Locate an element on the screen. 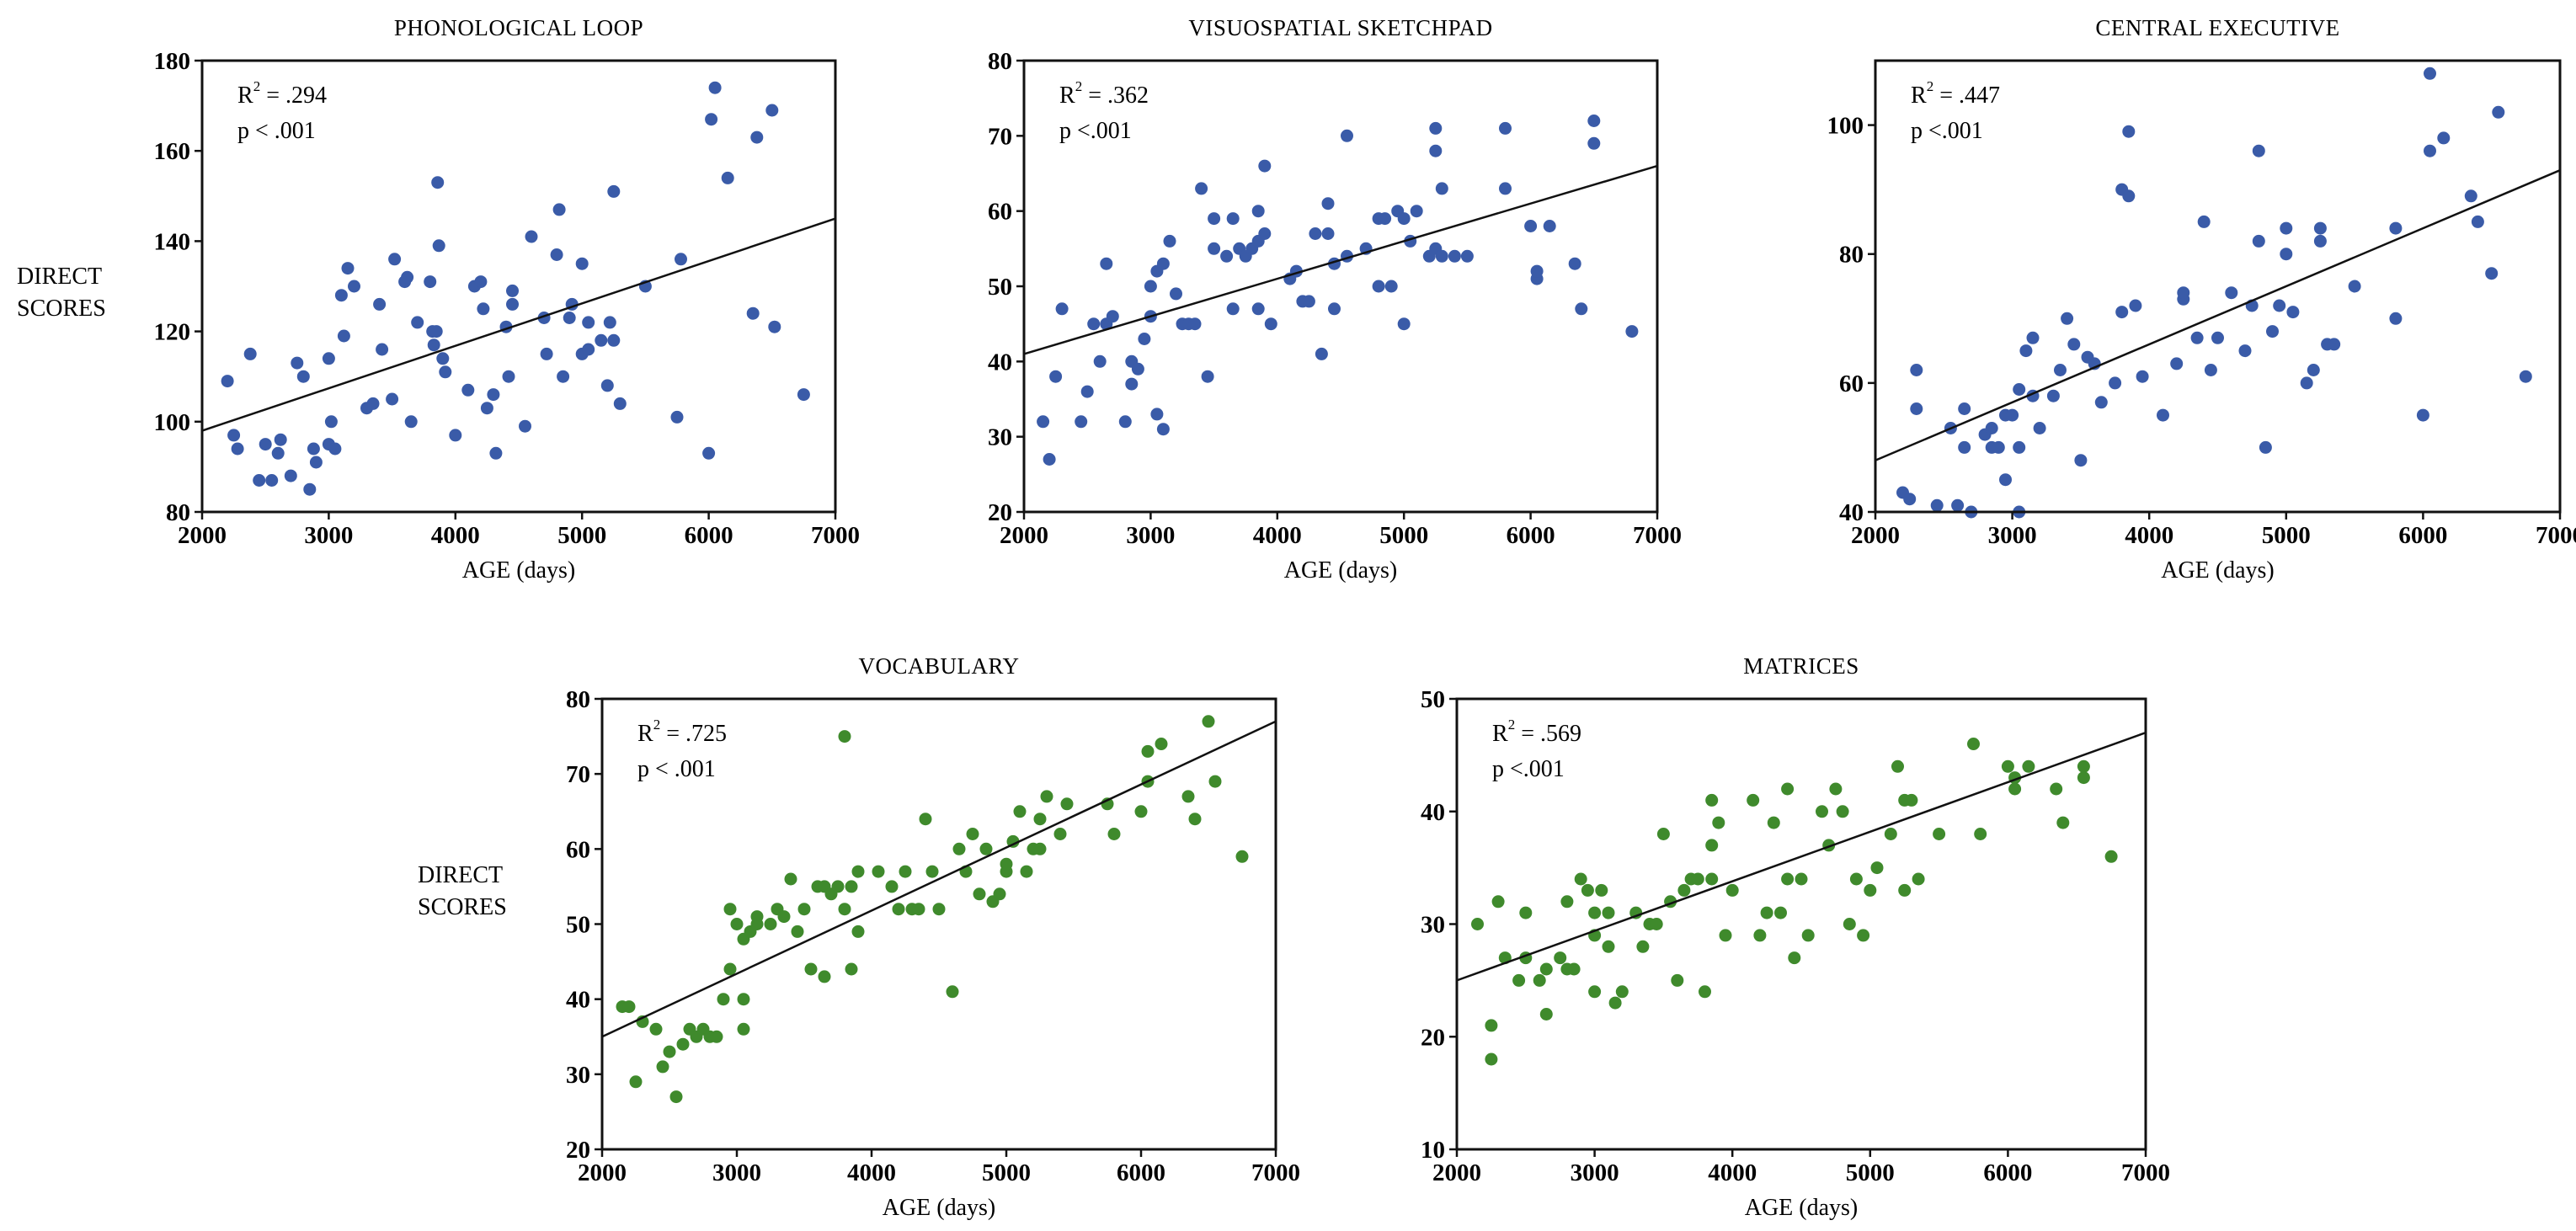  p-value-annotation: p < .001 is located at coordinates (276, 131).